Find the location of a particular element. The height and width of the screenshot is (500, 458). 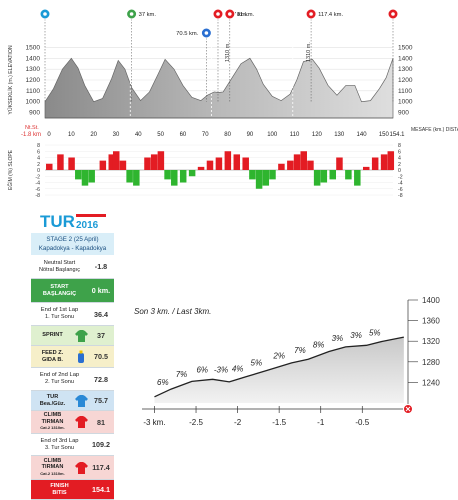

route-row-label1: Neutral Start is located at coordinates (59, 262).